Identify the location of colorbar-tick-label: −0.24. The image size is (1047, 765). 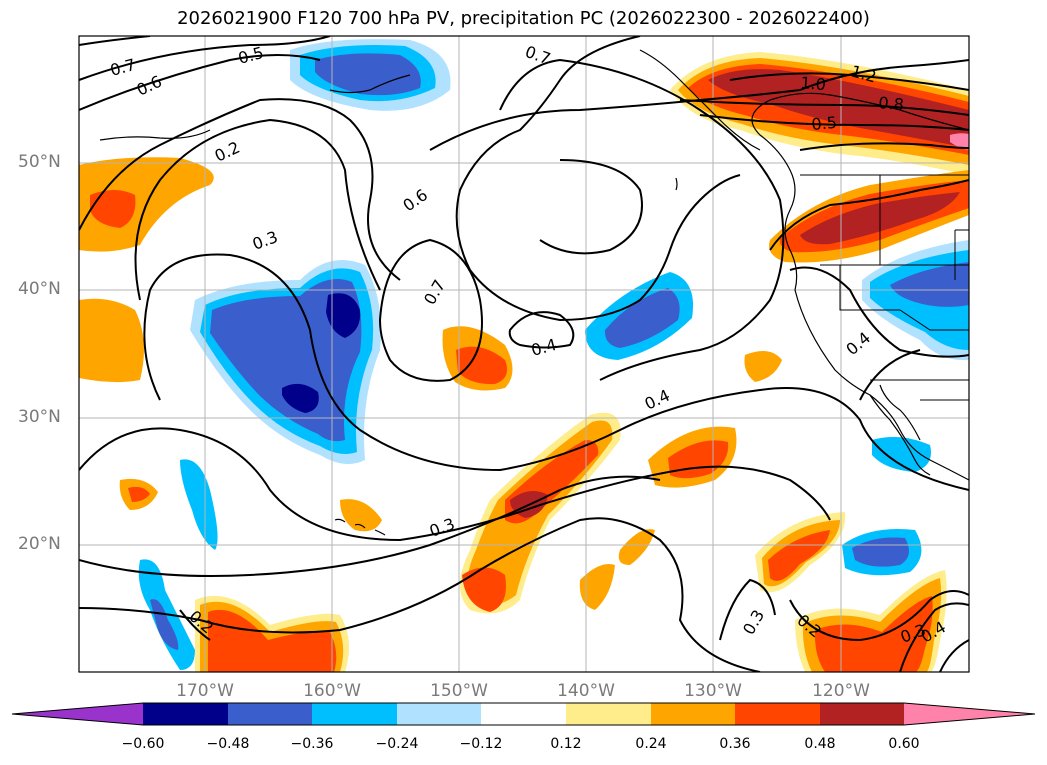
(397, 744).